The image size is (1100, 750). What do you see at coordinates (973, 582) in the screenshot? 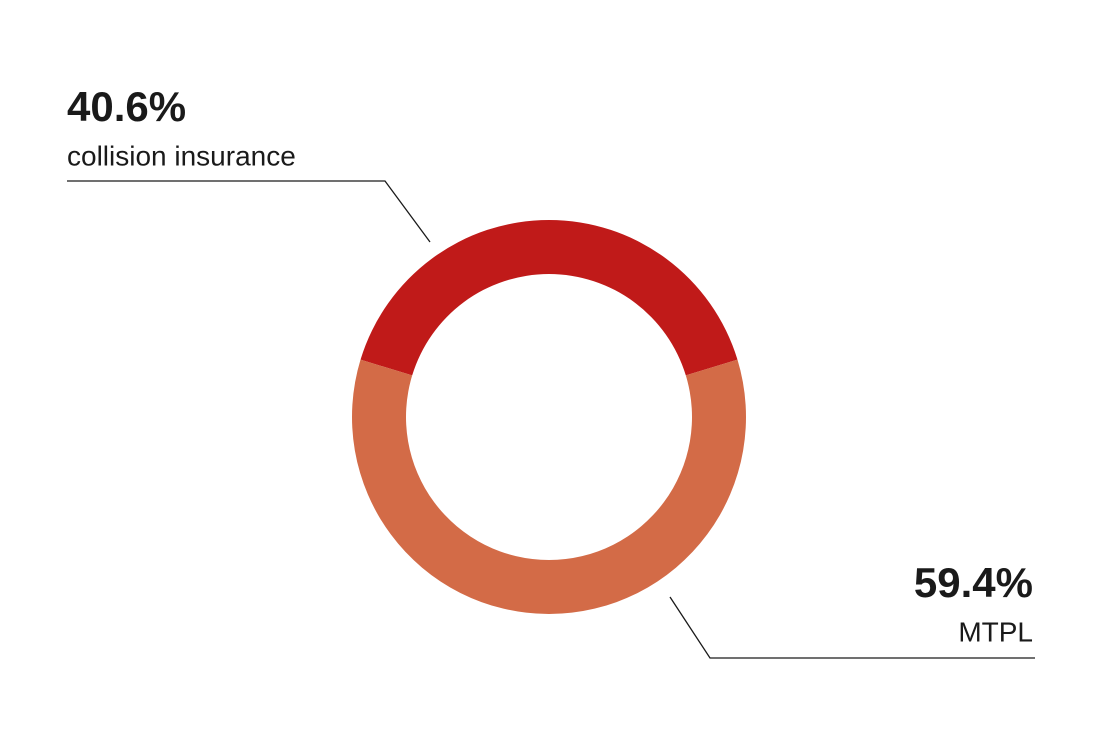
I see `value-label: 59.4%` at bounding box center [973, 582].